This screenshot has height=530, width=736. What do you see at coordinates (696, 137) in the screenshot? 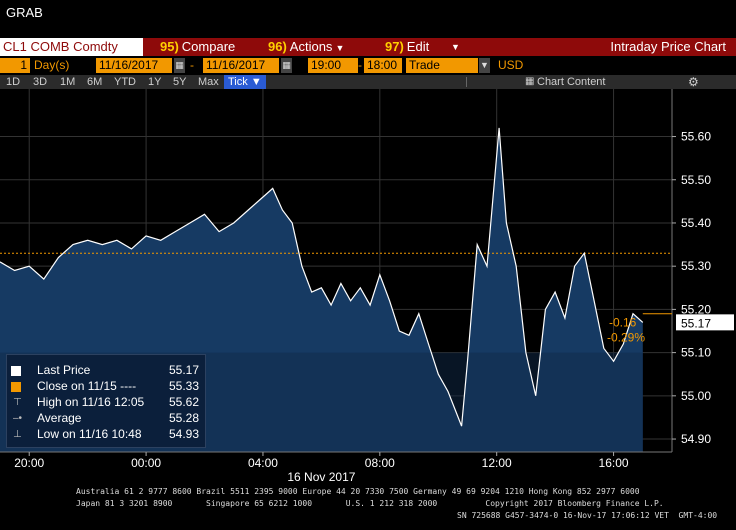
I see `y-tick-label: 55.60` at bounding box center [696, 137].